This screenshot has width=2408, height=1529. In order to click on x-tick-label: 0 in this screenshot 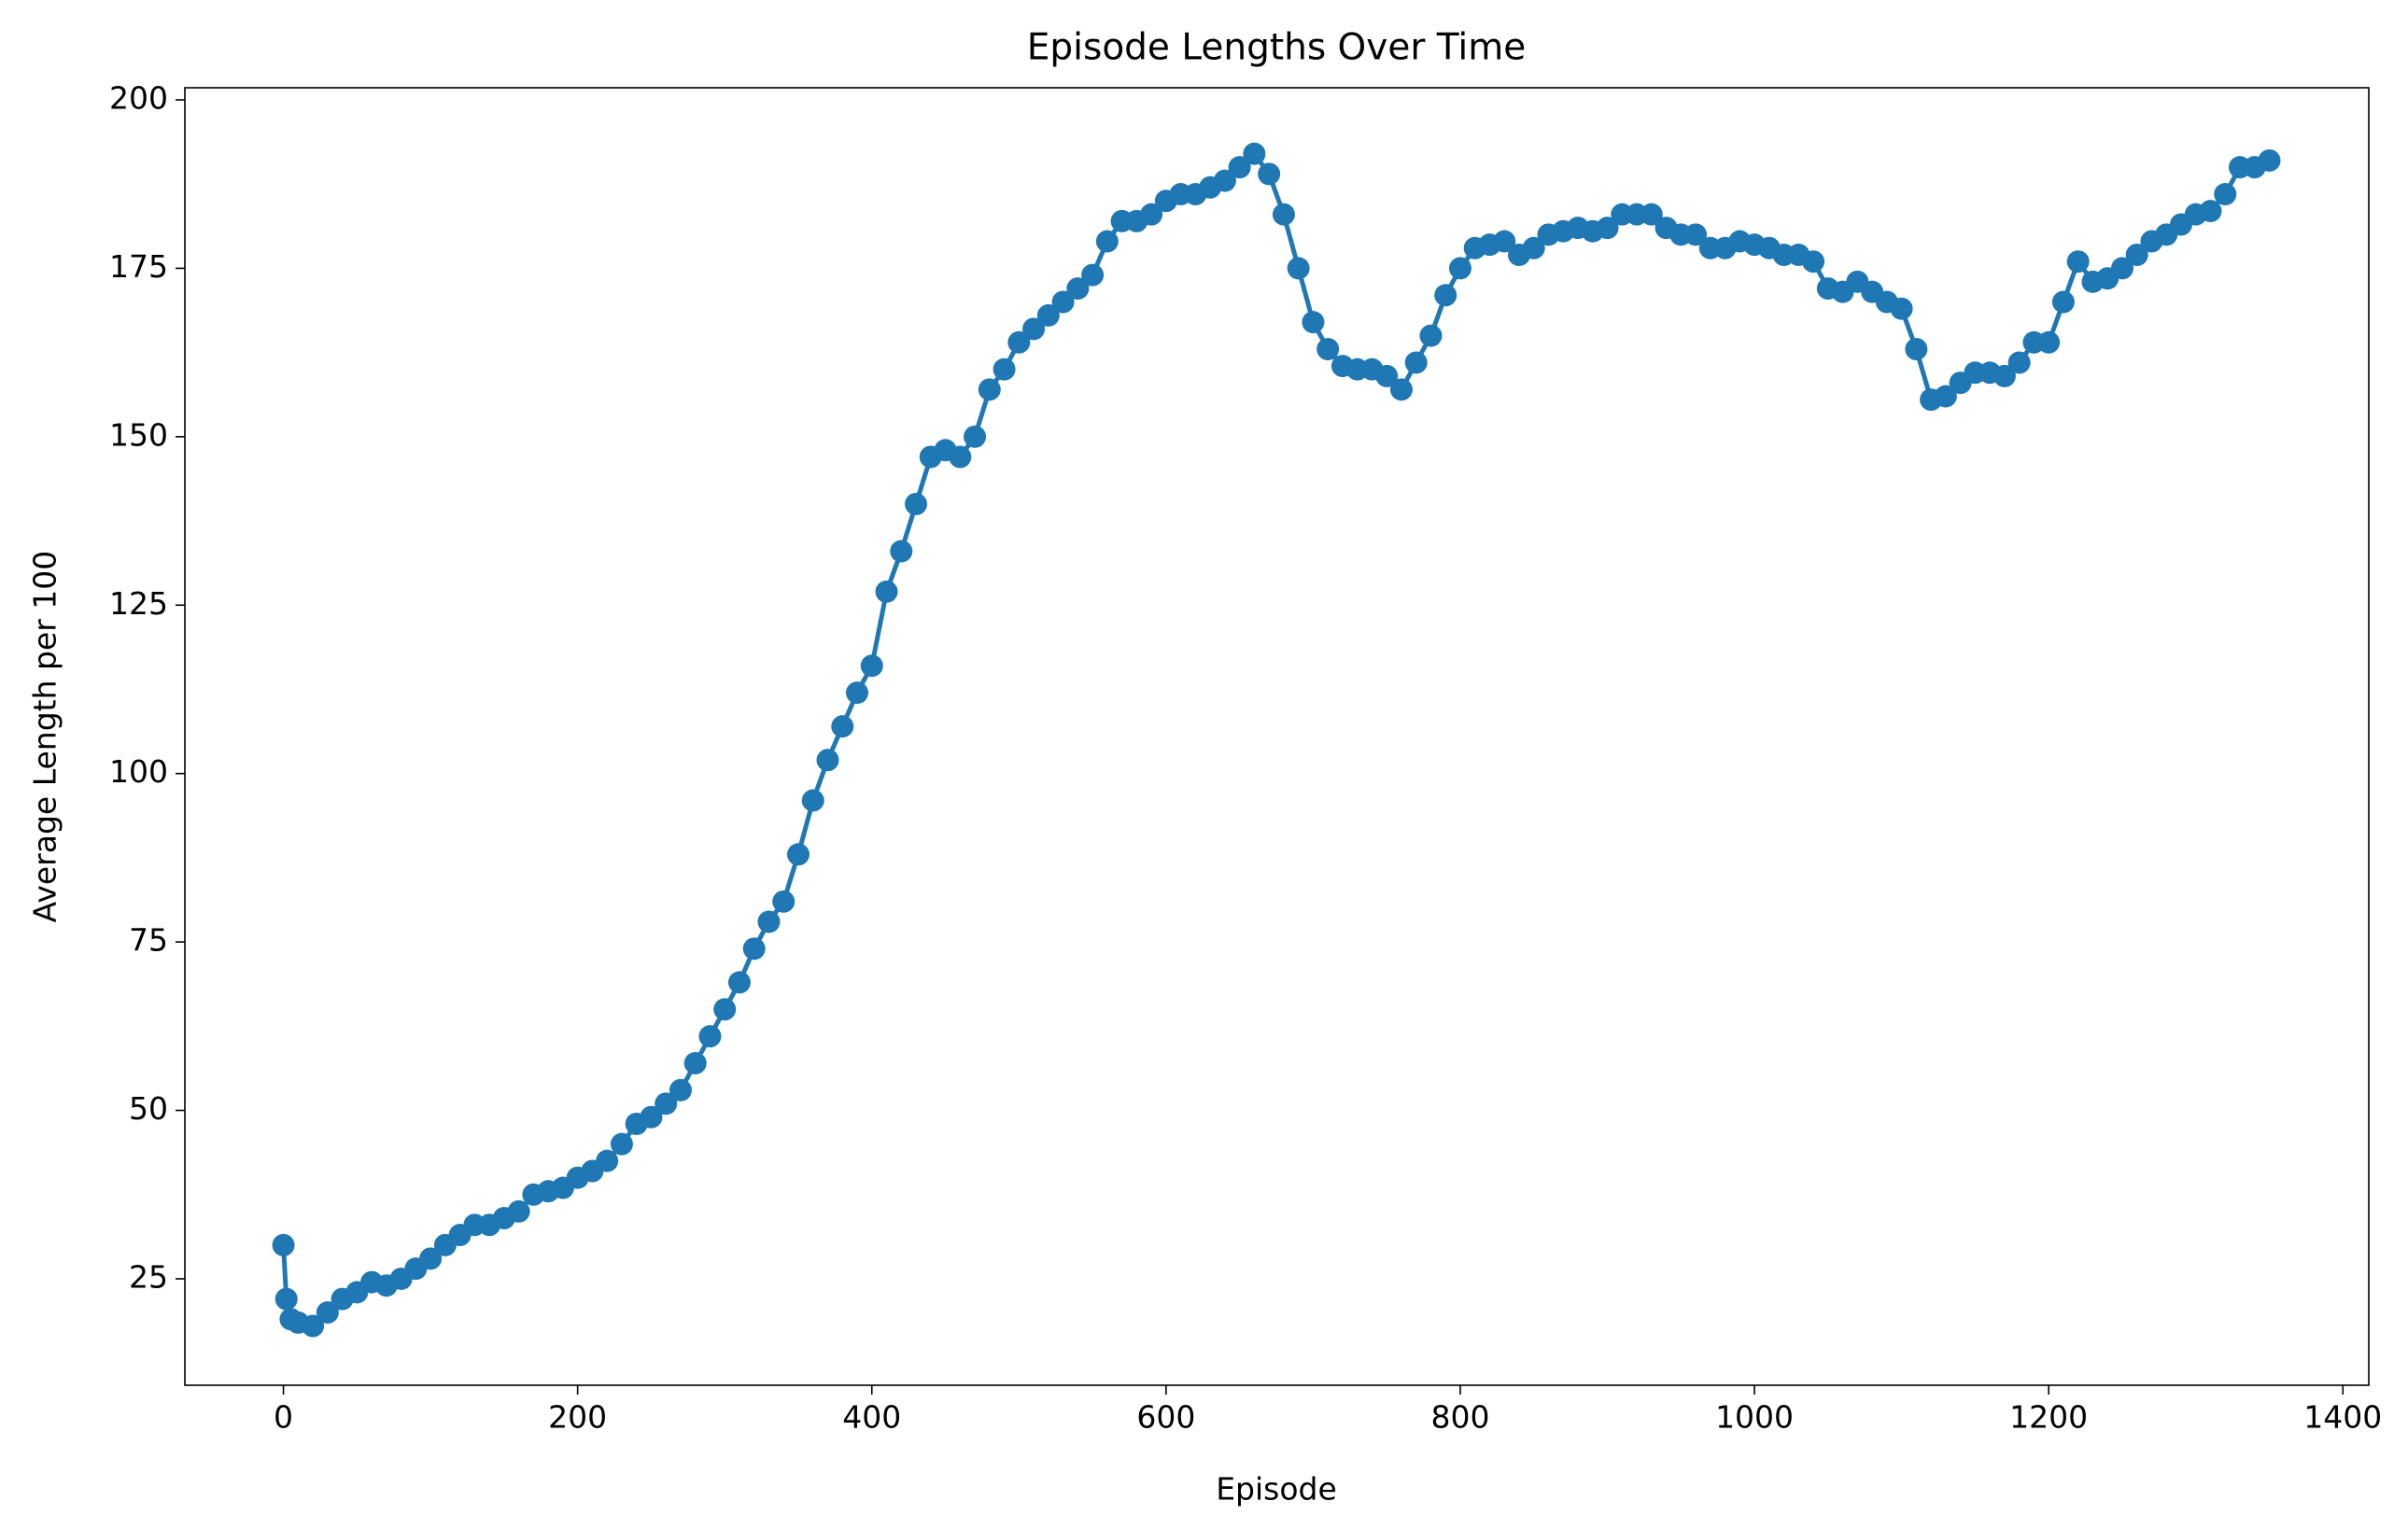, I will do `click(284, 1417)`.